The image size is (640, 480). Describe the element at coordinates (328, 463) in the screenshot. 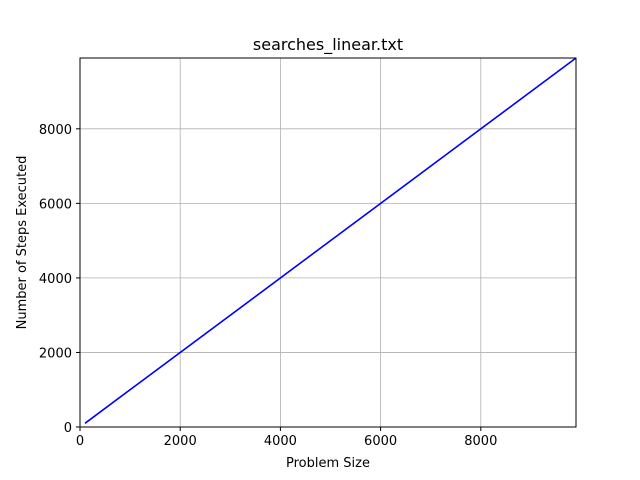

I see `x-axis-label: Problem Size` at that location.